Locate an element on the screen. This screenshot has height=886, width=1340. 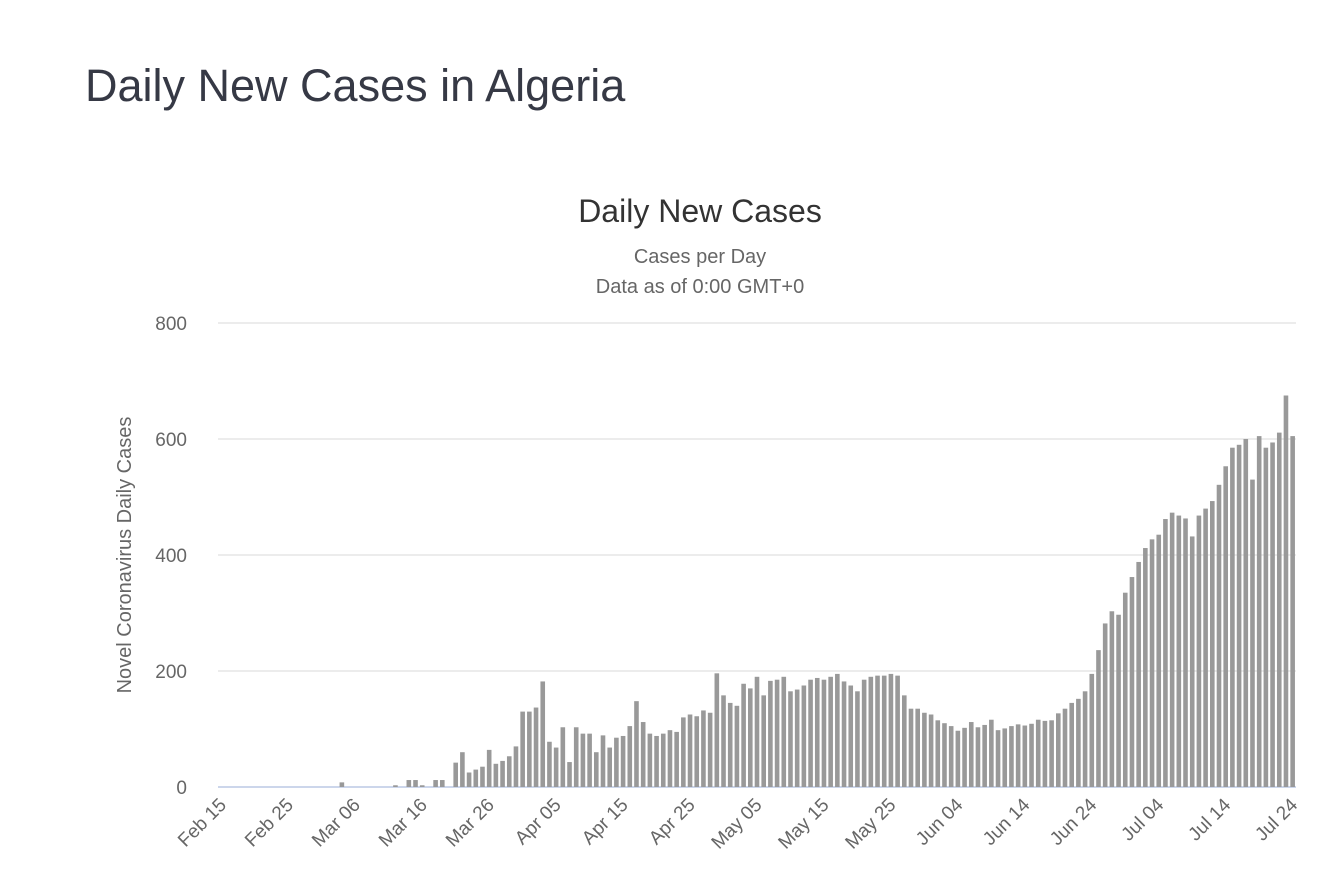
x-tick-label: Feb 25 is located at coordinates (269, 823).